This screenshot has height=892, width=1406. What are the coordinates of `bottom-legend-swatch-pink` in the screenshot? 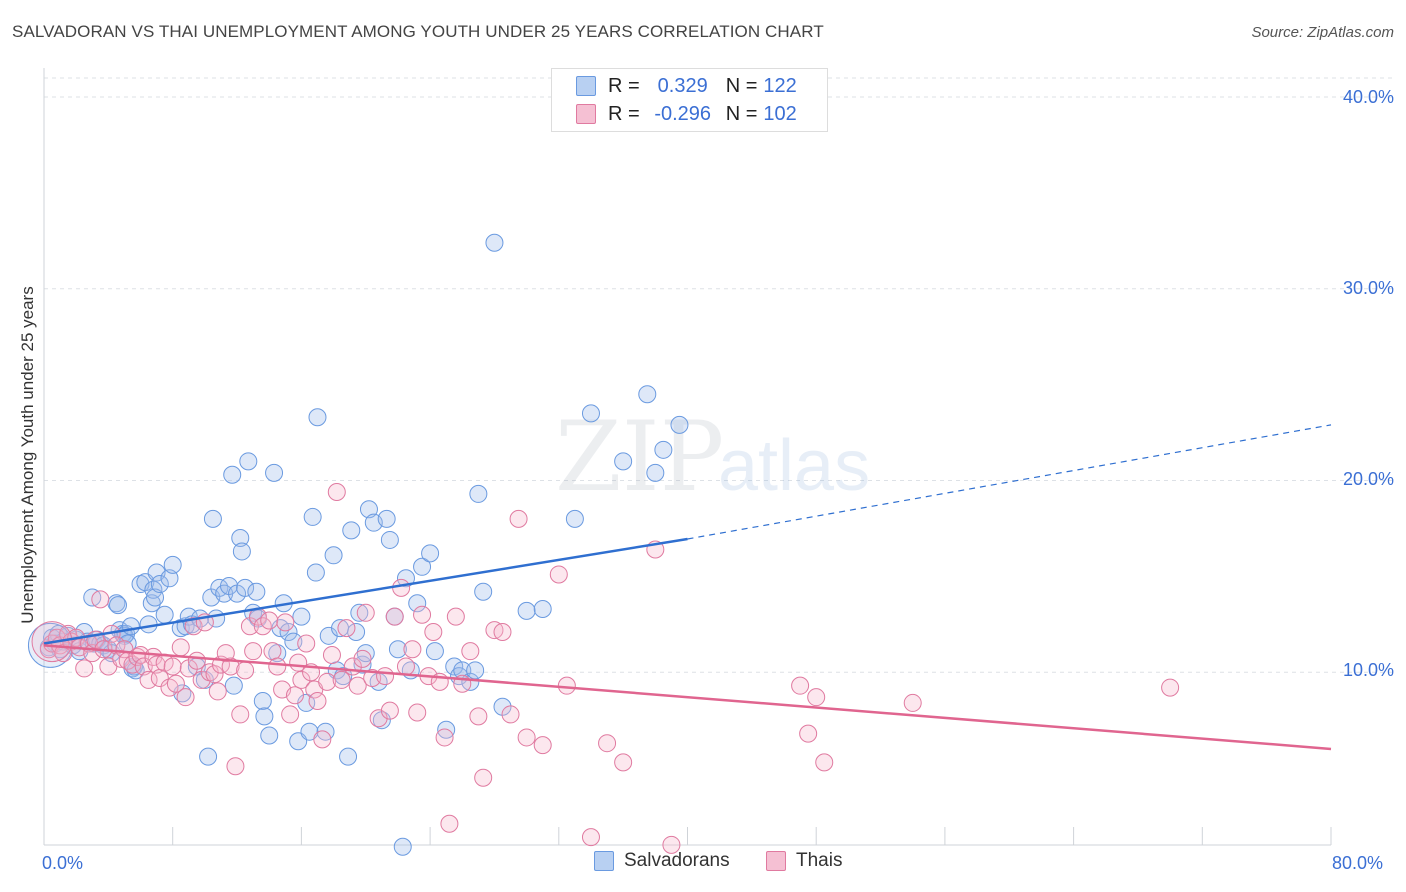 It's located at (776, 861).